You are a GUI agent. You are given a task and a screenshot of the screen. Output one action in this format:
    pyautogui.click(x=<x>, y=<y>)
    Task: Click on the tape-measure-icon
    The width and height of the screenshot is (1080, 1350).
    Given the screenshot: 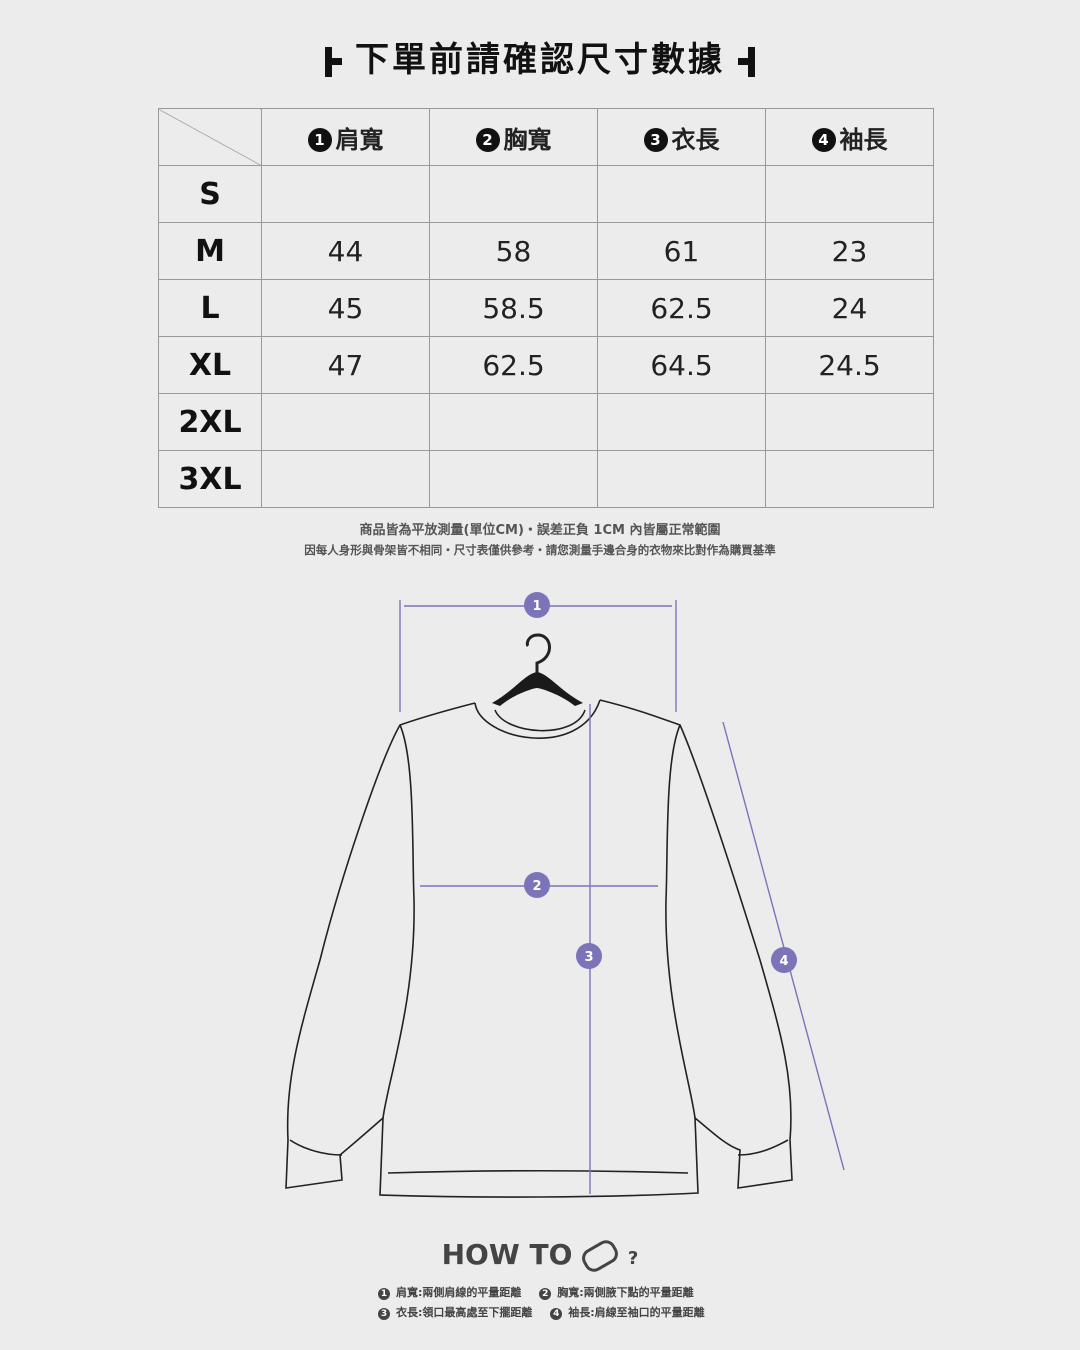 What is the action you would take?
    pyautogui.click(x=600, y=1256)
    